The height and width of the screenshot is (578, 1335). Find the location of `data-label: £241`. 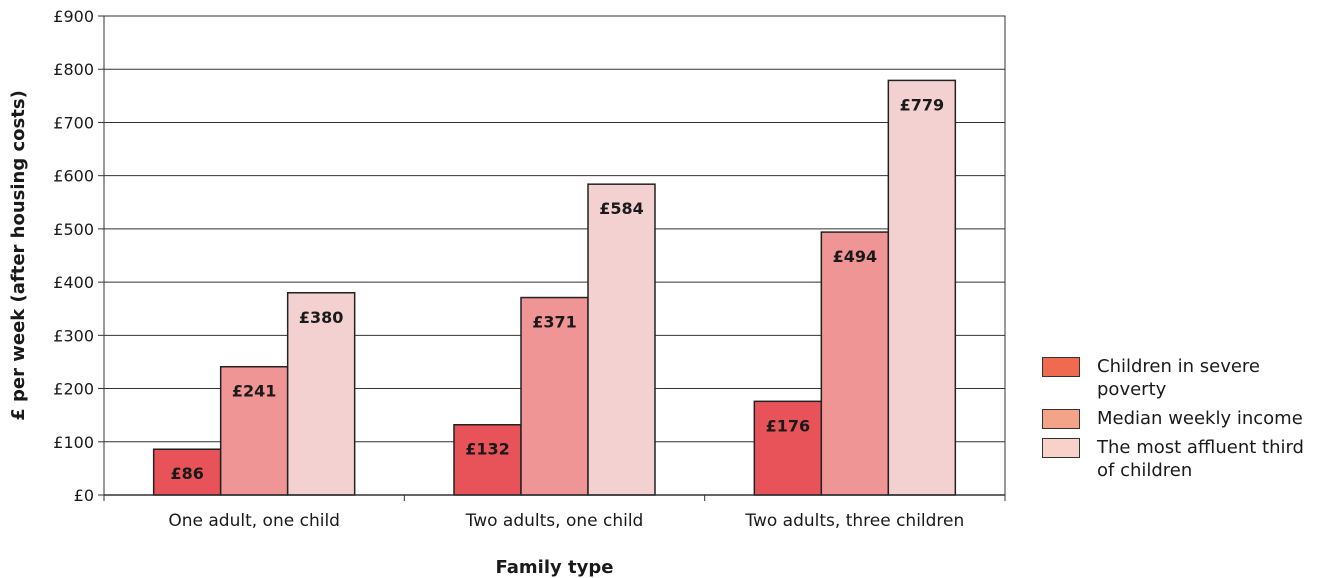

data-label: £241 is located at coordinates (254, 391).